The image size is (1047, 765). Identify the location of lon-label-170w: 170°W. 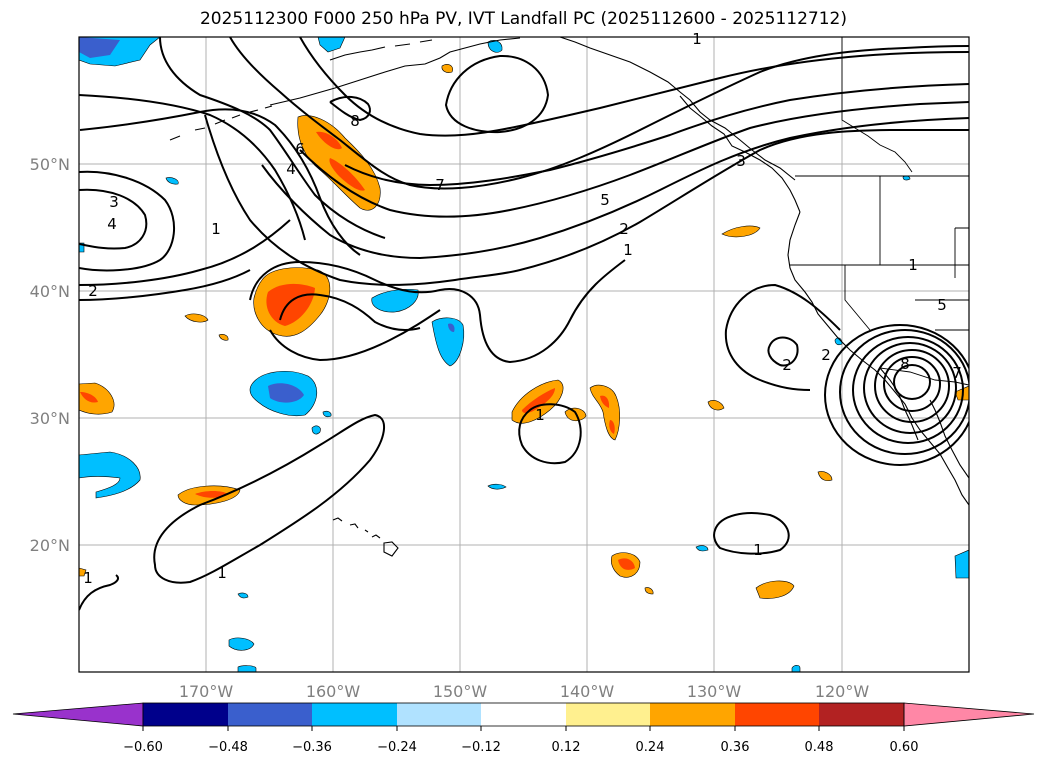
(206, 691).